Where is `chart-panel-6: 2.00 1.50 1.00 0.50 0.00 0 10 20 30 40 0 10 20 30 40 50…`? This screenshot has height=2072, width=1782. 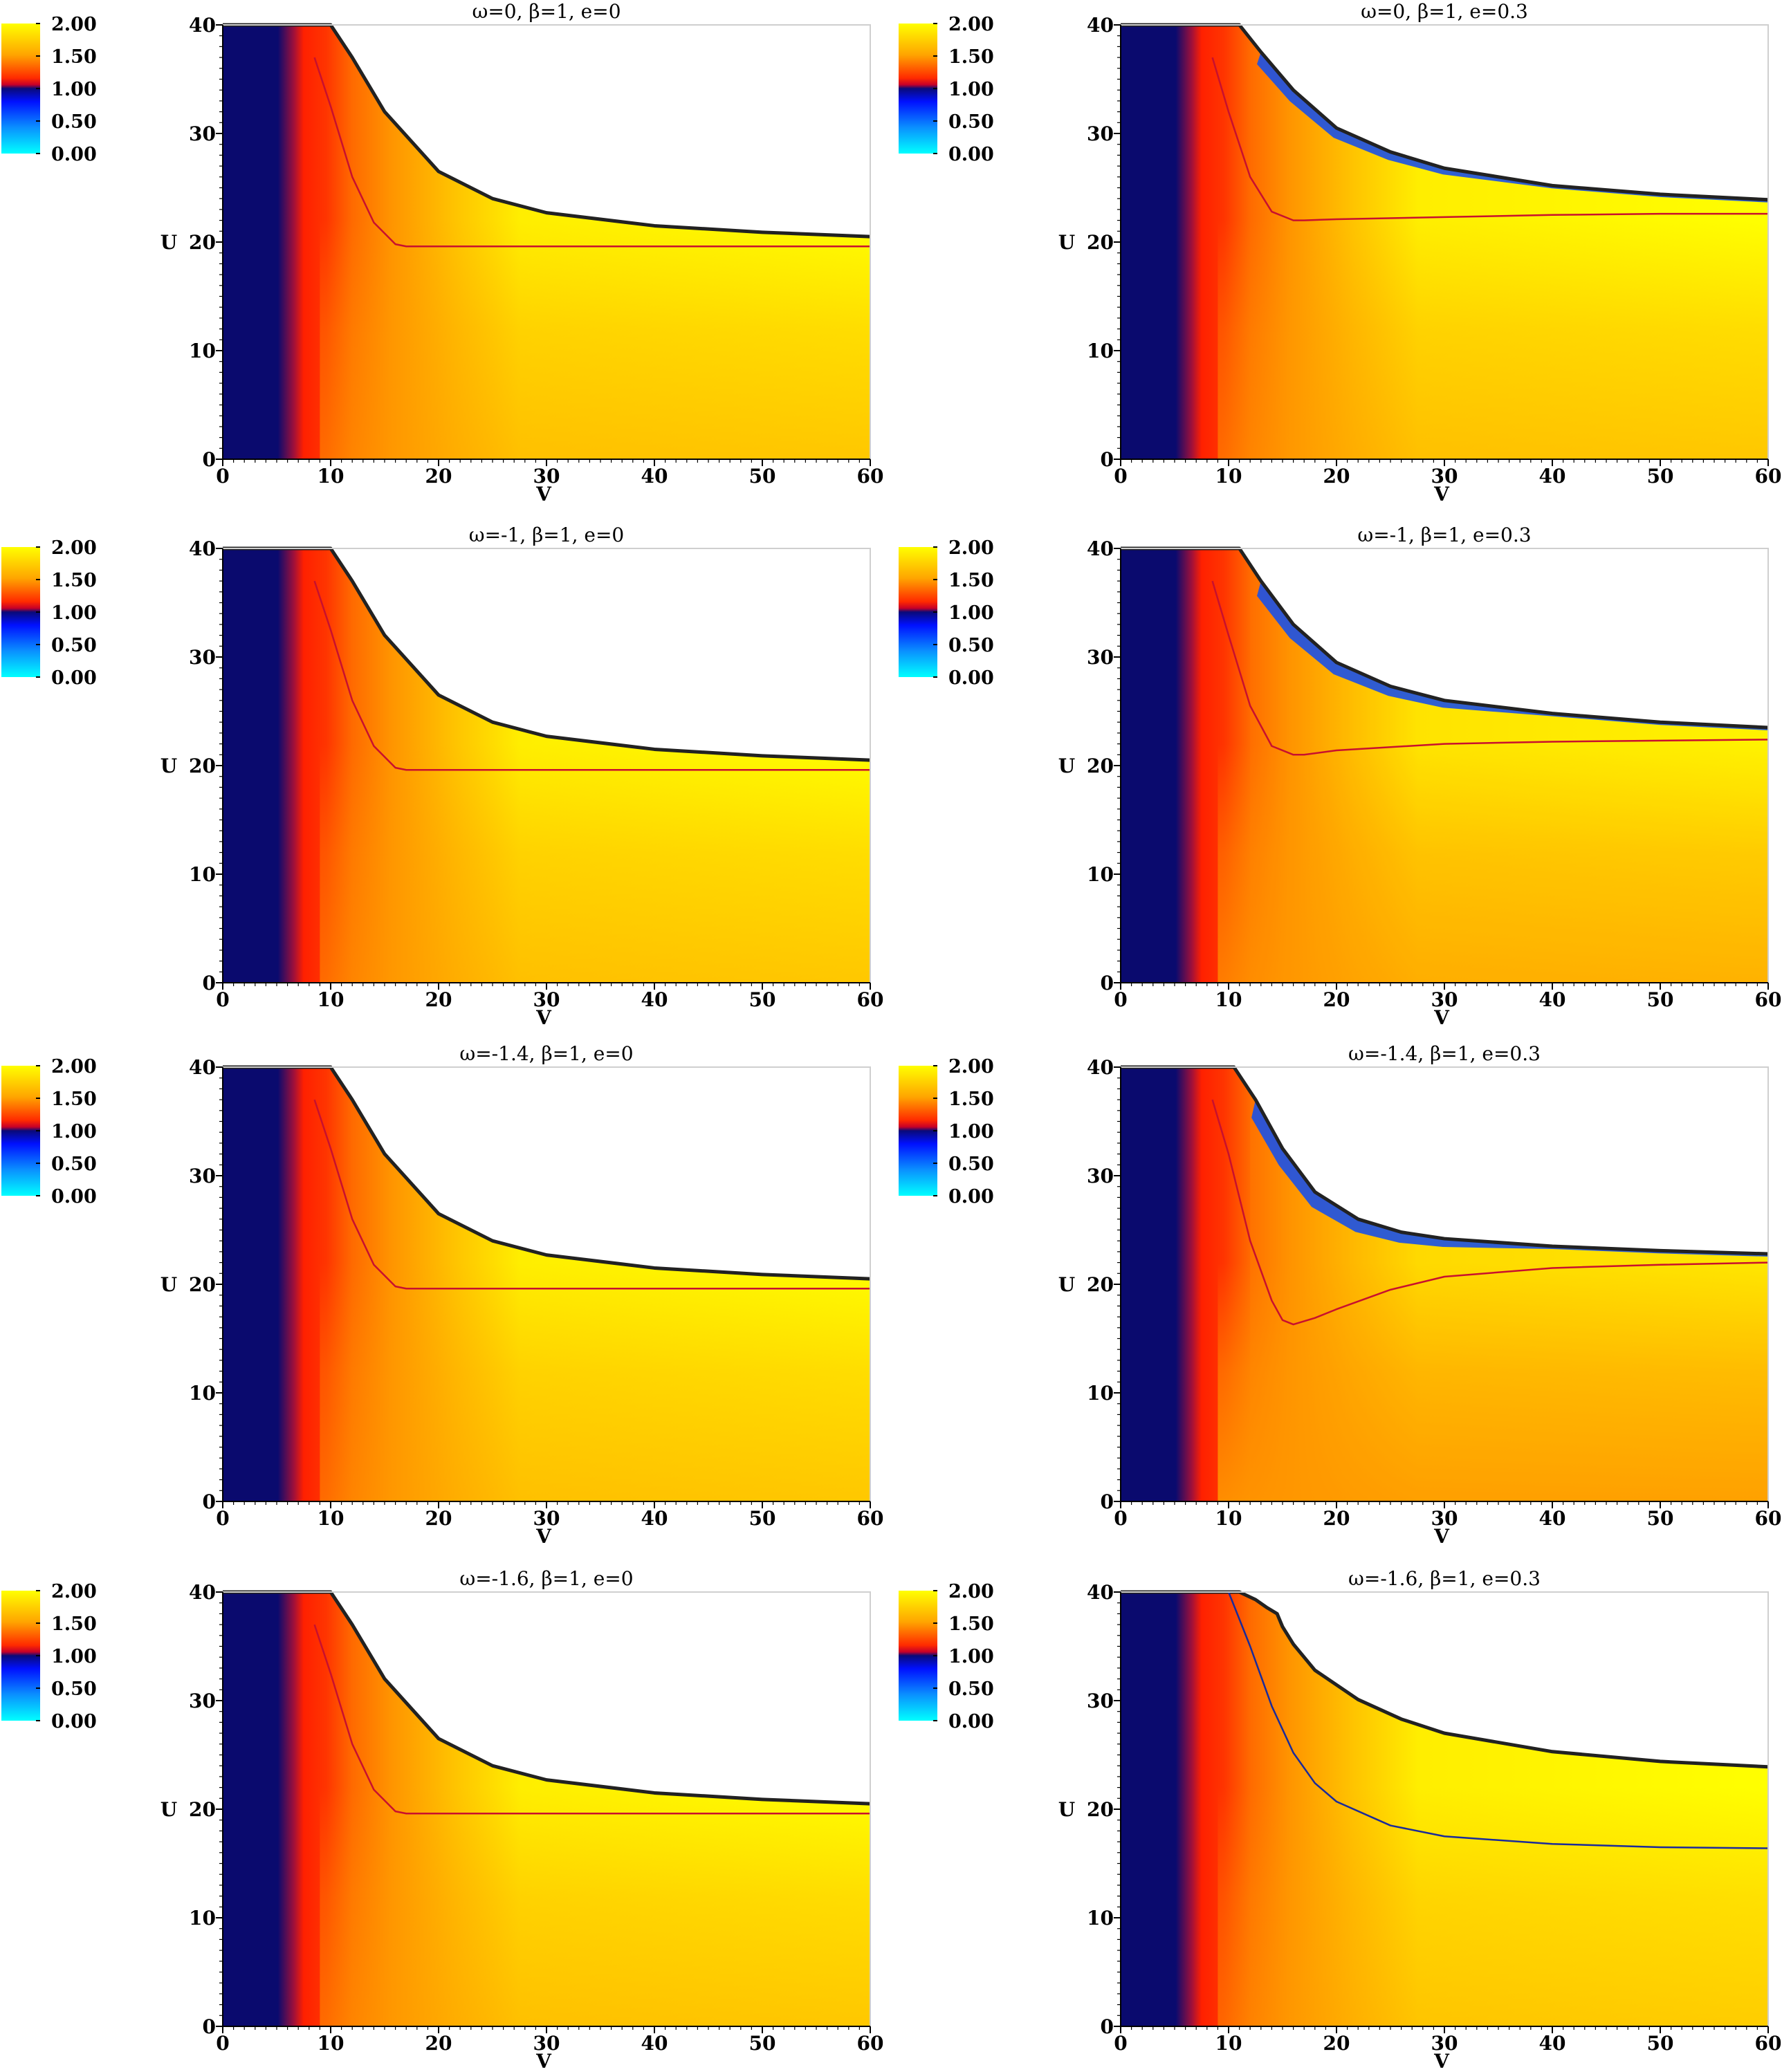 chart-panel-6: 2.00 1.50 1.00 0.50 0.00 0 10 20 30 40 0 10 20 30 40 50… is located at coordinates (1340, 1295).